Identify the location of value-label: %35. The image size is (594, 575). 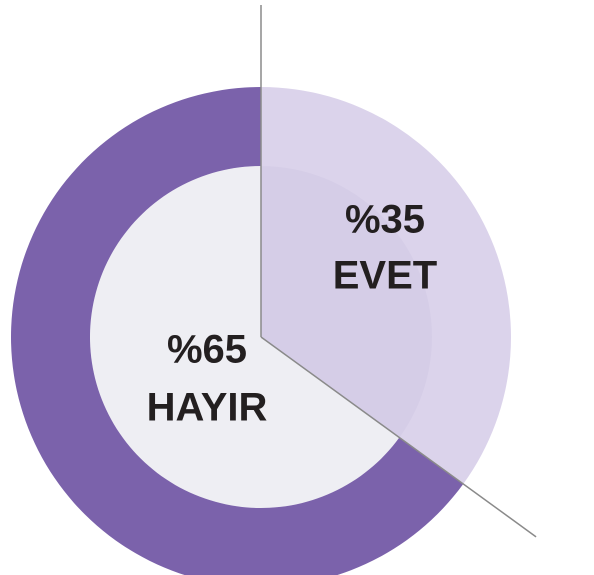
(385, 220).